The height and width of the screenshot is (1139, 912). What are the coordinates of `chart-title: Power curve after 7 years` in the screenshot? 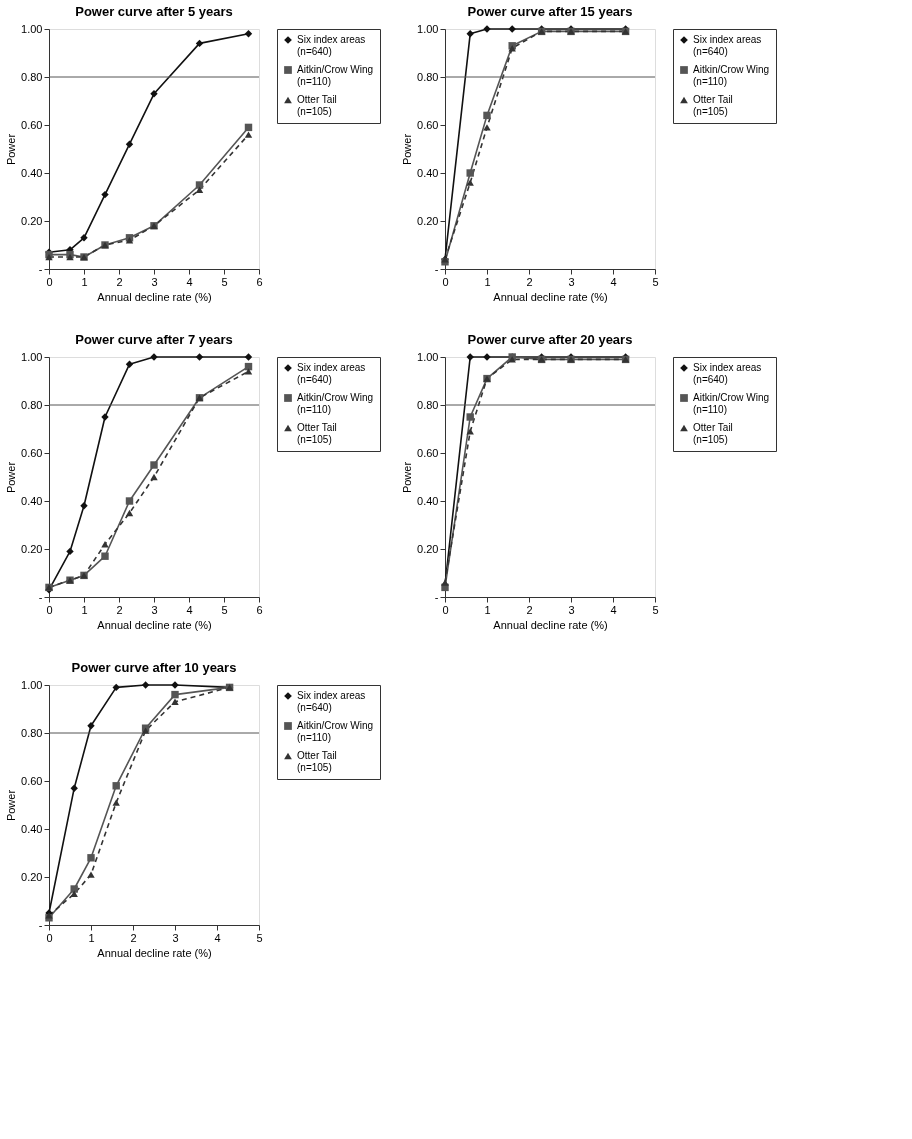 It's located at (154, 339).